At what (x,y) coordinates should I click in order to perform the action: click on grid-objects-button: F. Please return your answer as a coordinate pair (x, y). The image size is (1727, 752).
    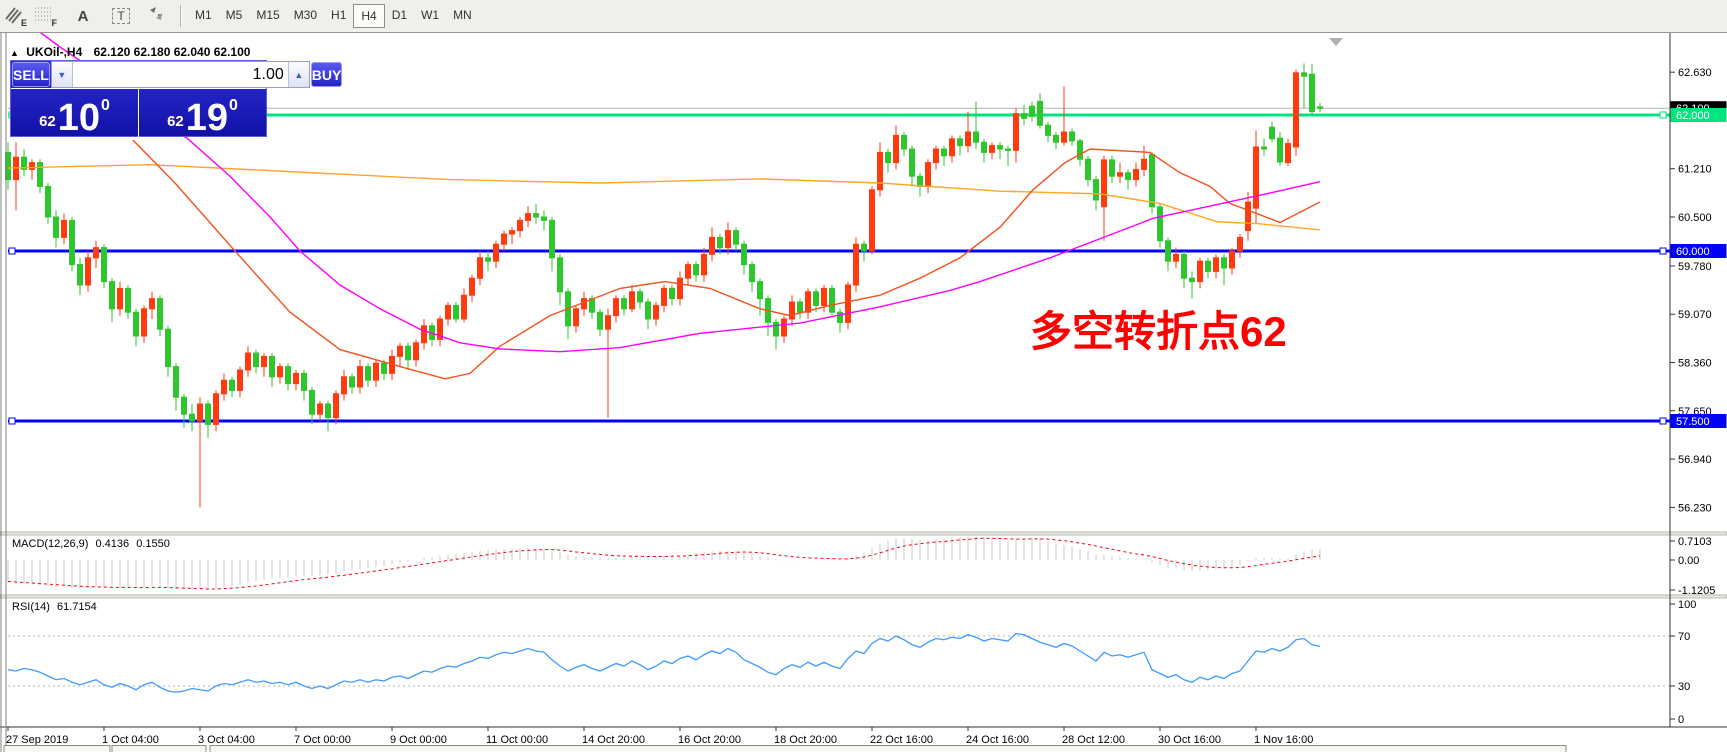
    Looking at the image, I should click on (45, 16).